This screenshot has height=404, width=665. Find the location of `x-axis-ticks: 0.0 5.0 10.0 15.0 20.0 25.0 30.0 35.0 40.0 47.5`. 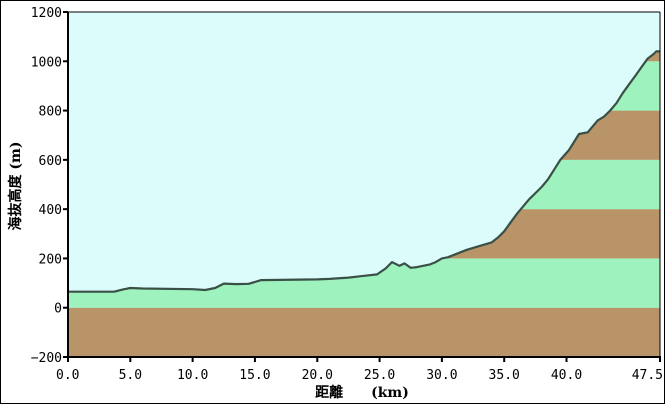

x-axis-ticks: 0.0 5.0 10.0 15.0 20.0 25.0 30.0 35.0 40.0 47.5 is located at coordinates (359, 370).